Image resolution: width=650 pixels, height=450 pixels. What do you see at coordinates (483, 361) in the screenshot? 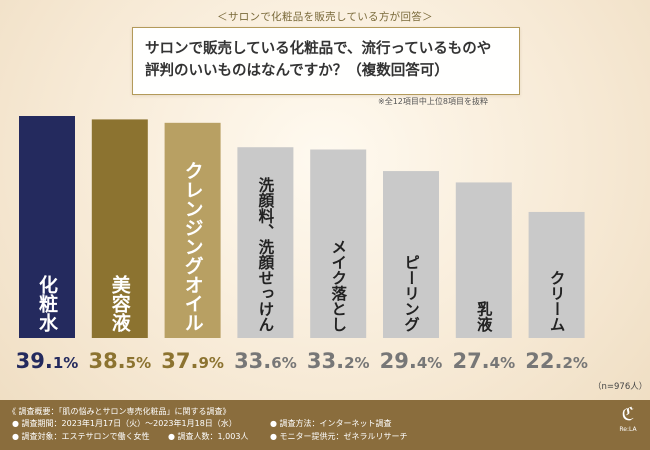
I see `value-label-7: 27.4%` at bounding box center [483, 361].